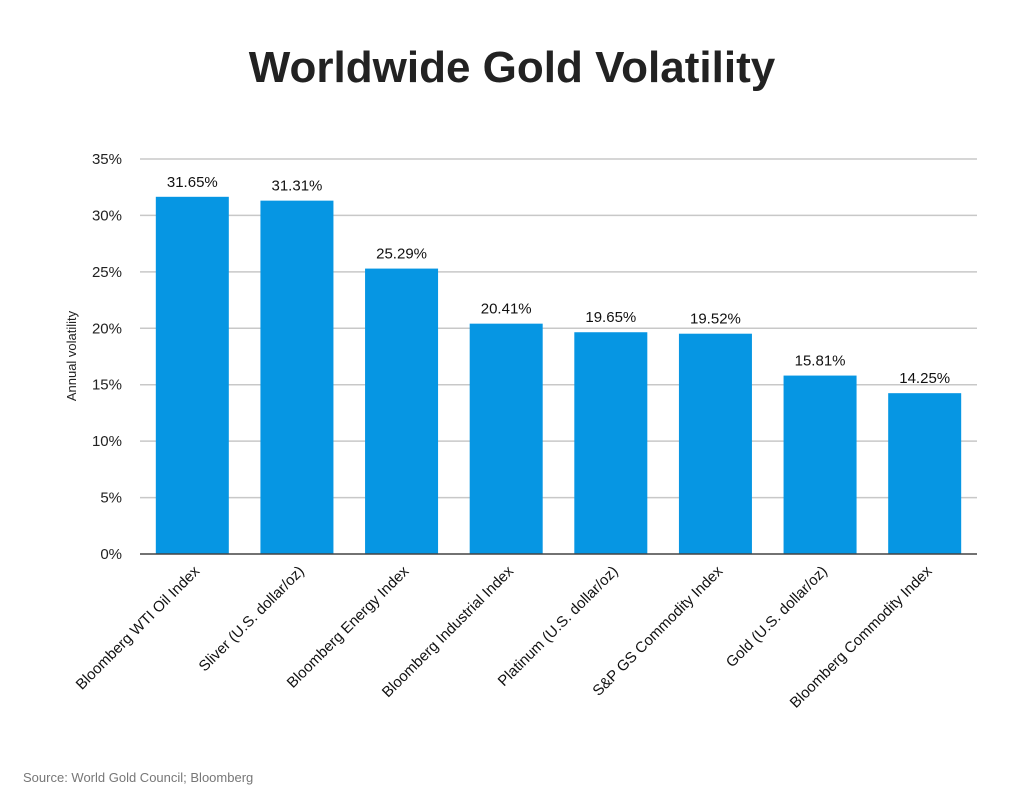 The width and height of the screenshot is (1024, 810). Describe the element at coordinates (111, 498) in the screenshot. I see `y-tick-label: 5%` at that location.